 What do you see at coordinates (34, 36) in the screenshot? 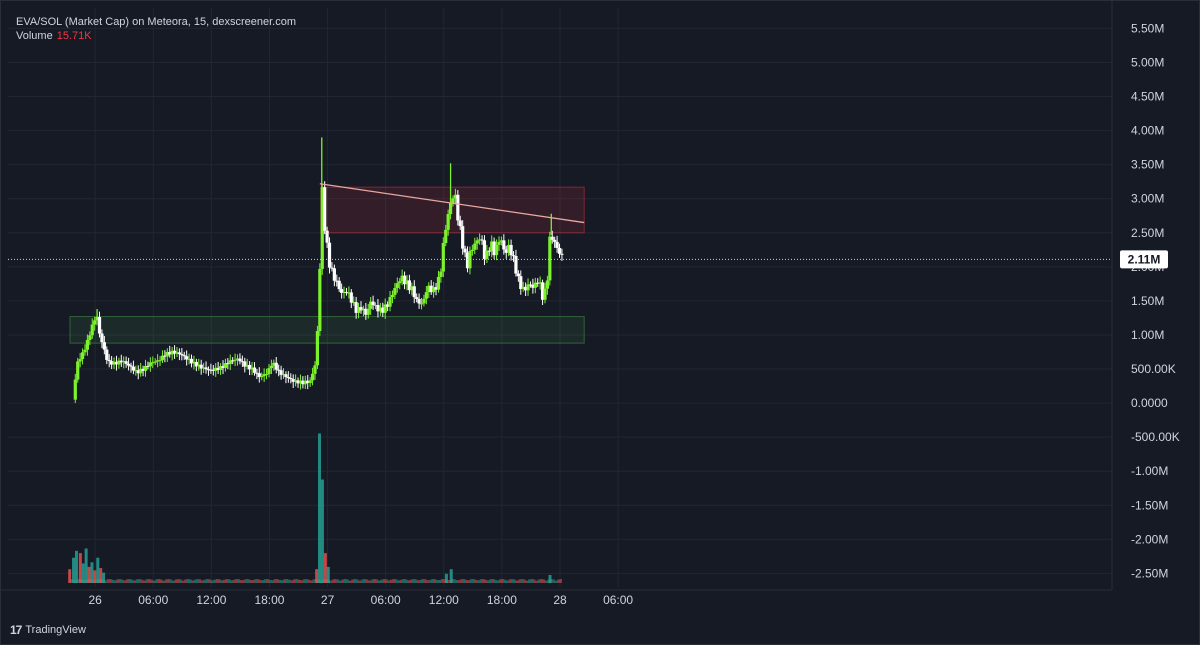
I see `volume-label: Volume` at bounding box center [34, 36].